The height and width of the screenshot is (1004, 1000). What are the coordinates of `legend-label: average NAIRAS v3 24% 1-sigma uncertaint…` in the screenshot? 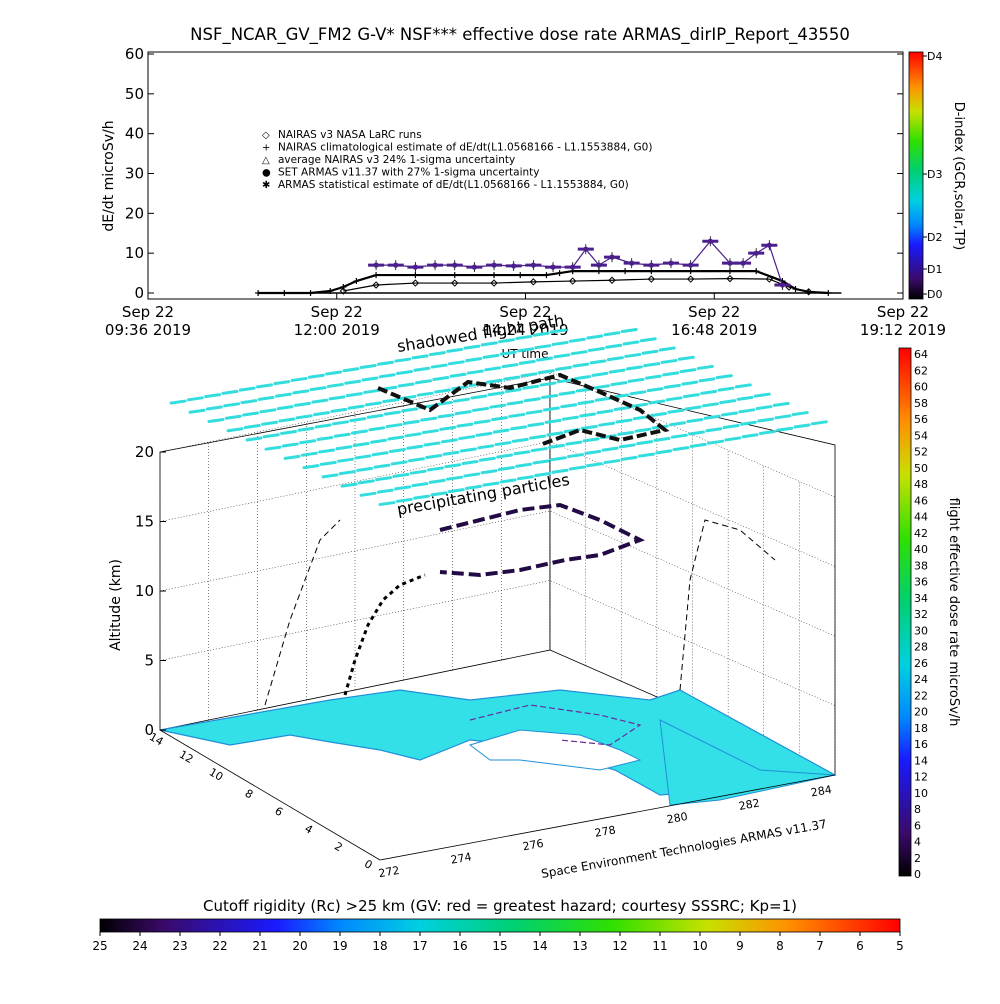 It's located at (396, 160).